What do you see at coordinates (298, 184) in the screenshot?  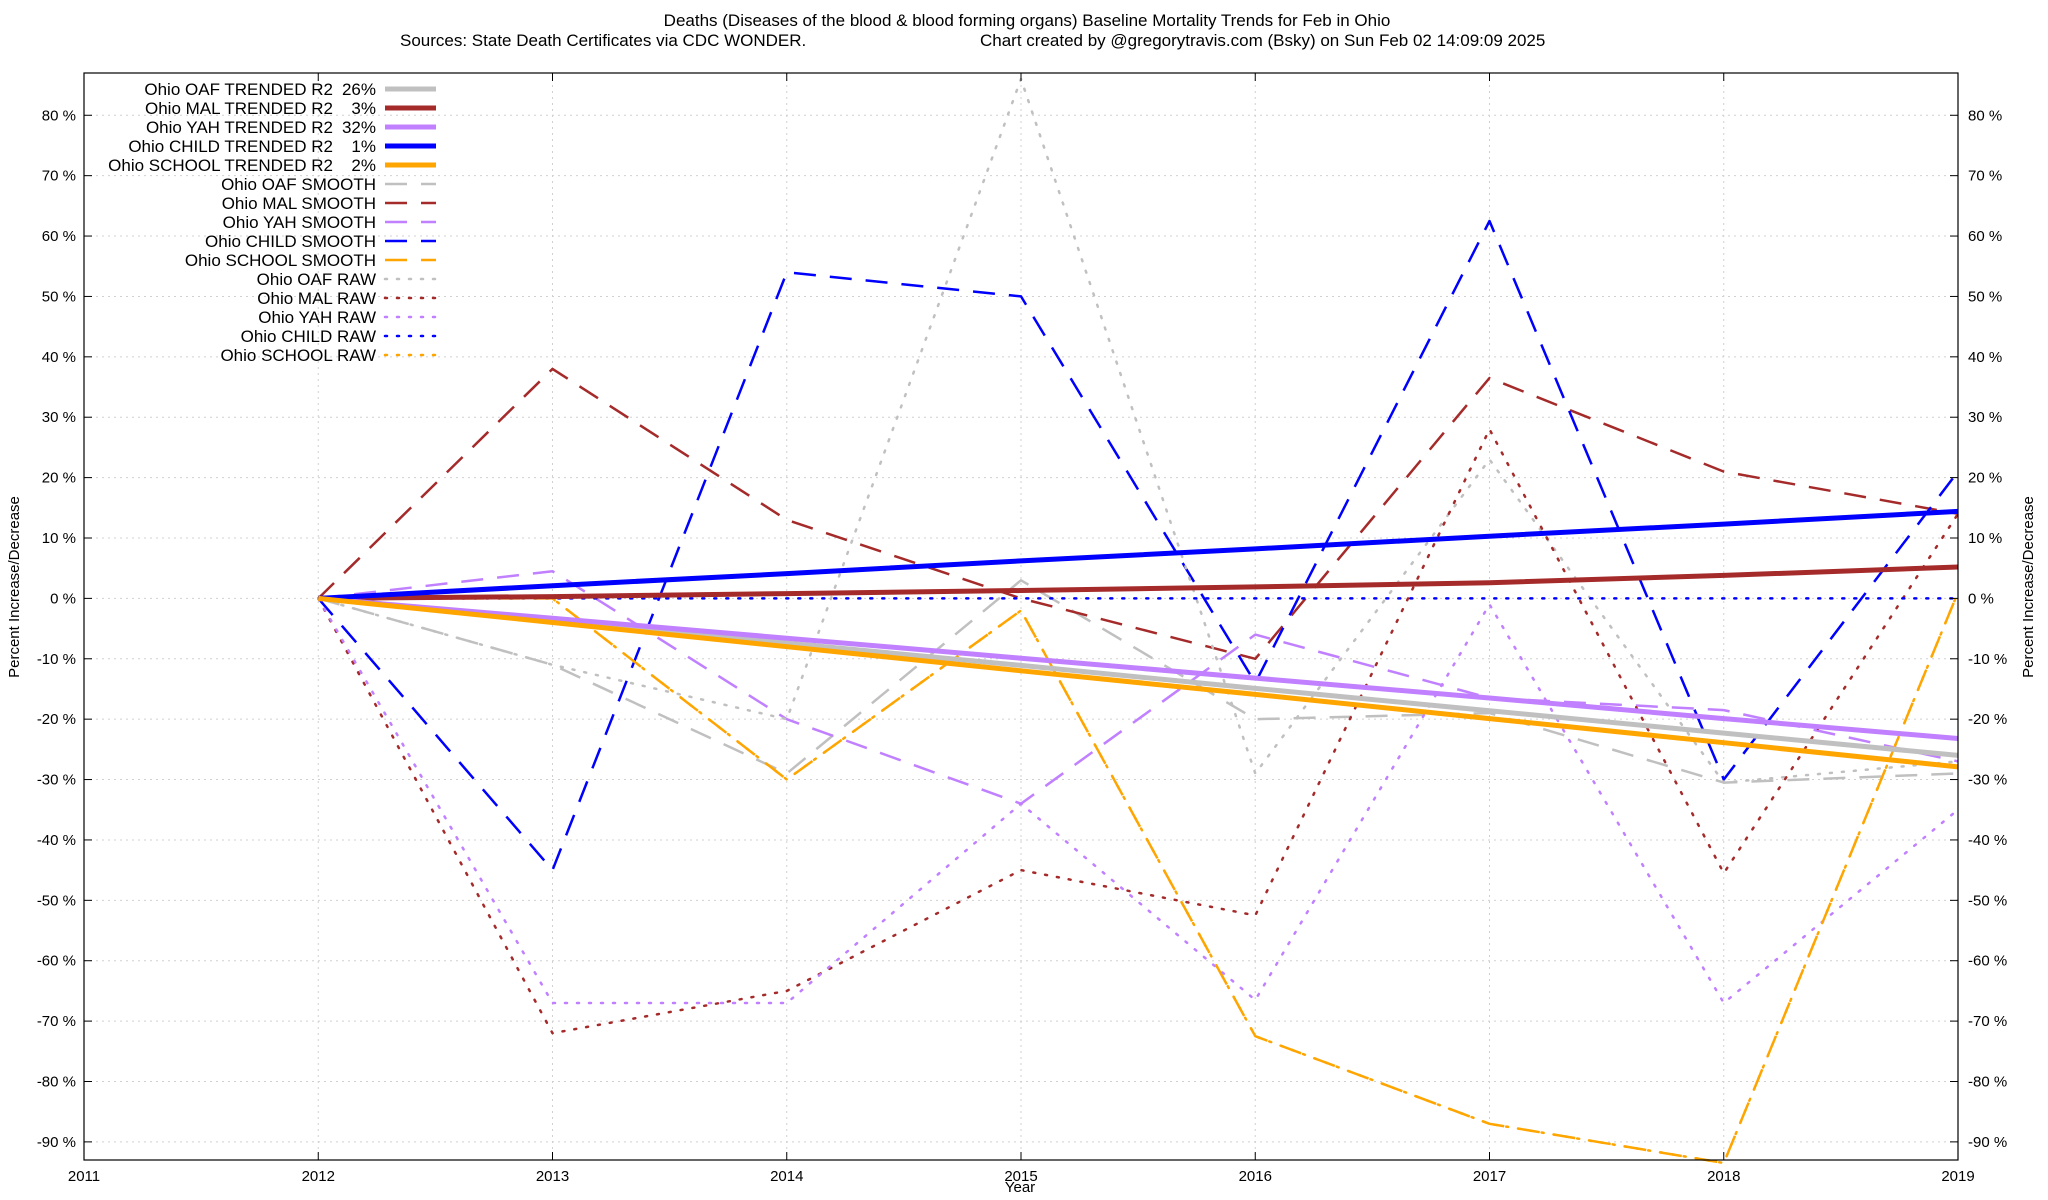 I see `legend-label: Ohio OAF SMOOTH` at bounding box center [298, 184].